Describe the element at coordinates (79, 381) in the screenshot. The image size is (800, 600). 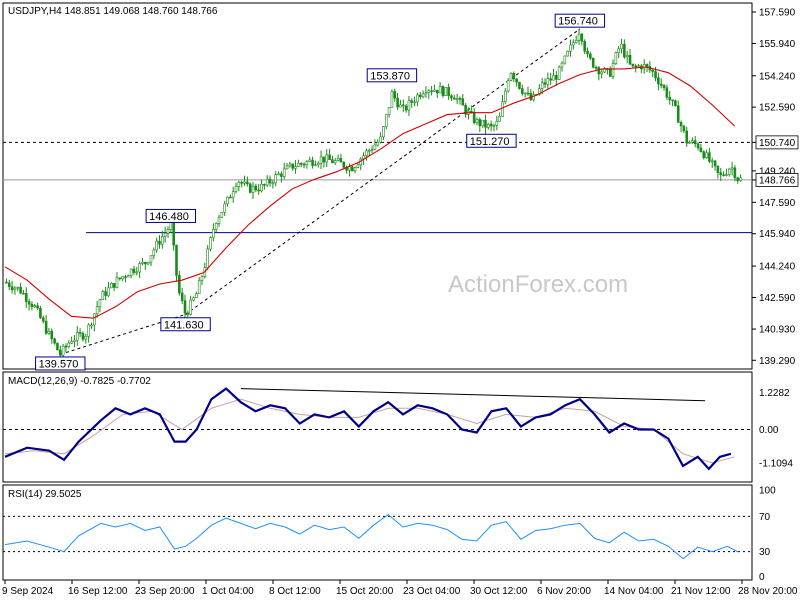
I see `macd-title: MACD(12,26,9) -0.7825 -0.7702` at that location.